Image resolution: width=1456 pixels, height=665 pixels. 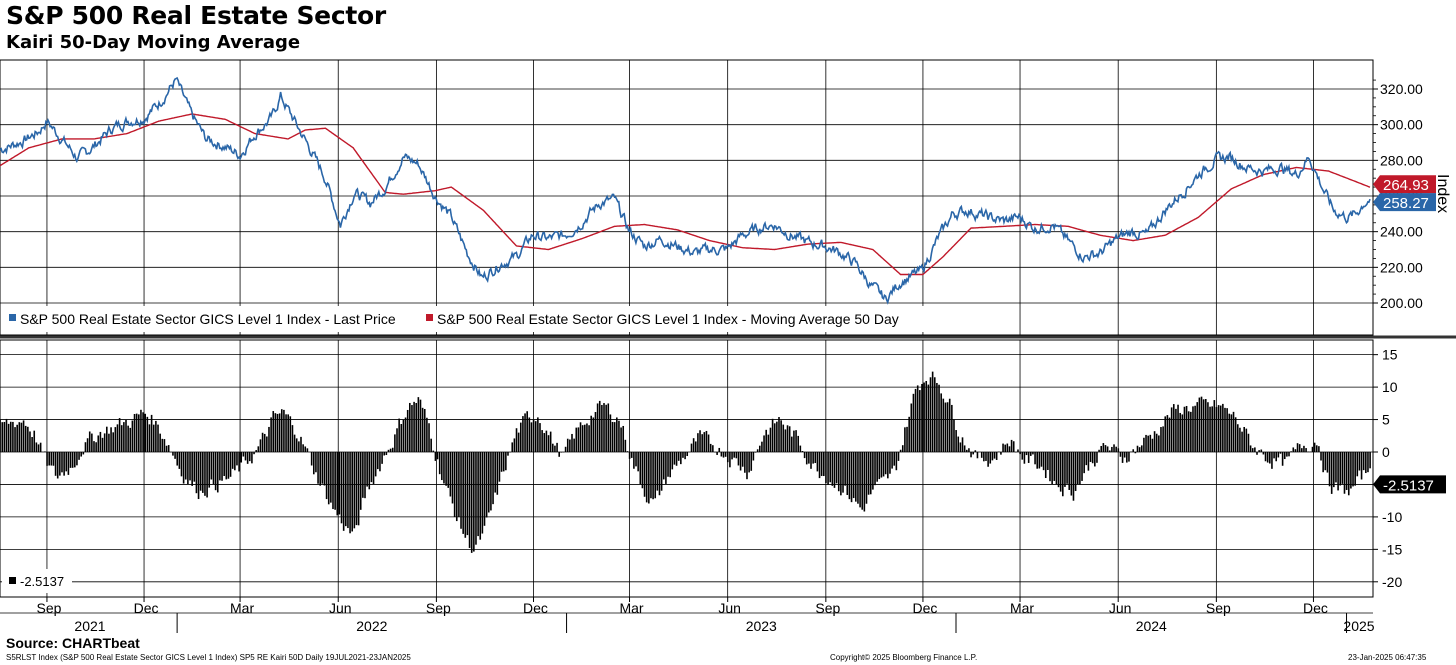 I want to click on xtick-label-13: Dec, so click(x=1315, y=608).